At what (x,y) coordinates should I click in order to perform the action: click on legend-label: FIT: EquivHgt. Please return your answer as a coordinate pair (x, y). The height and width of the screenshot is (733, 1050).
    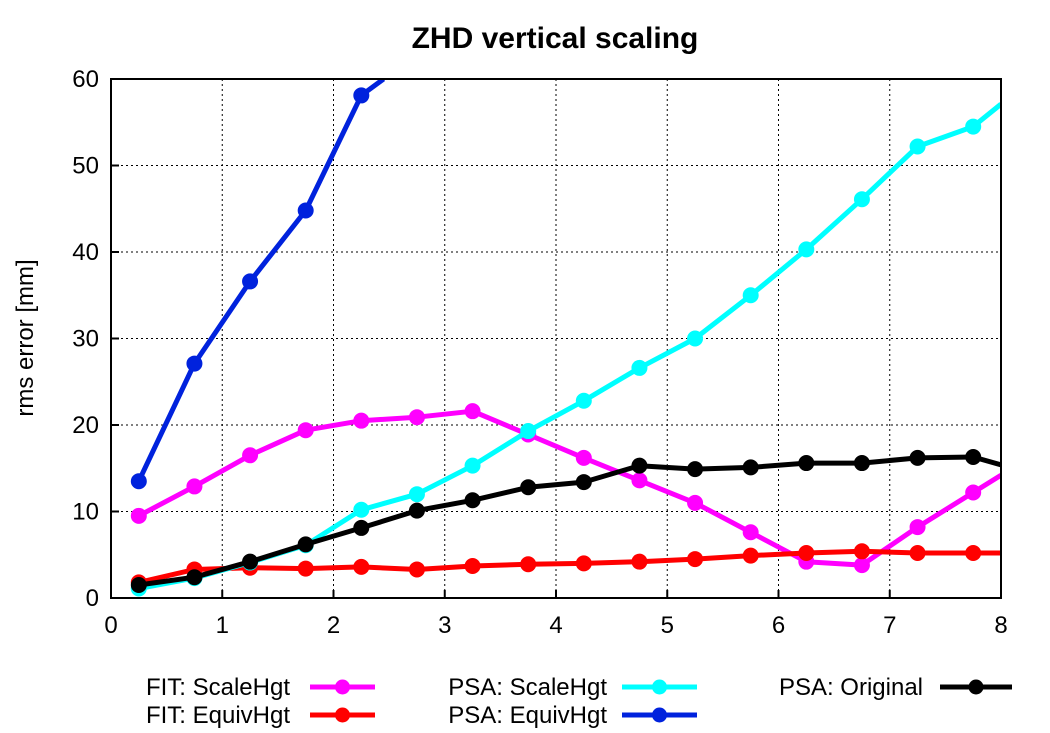
    Looking at the image, I should click on (218, 715).